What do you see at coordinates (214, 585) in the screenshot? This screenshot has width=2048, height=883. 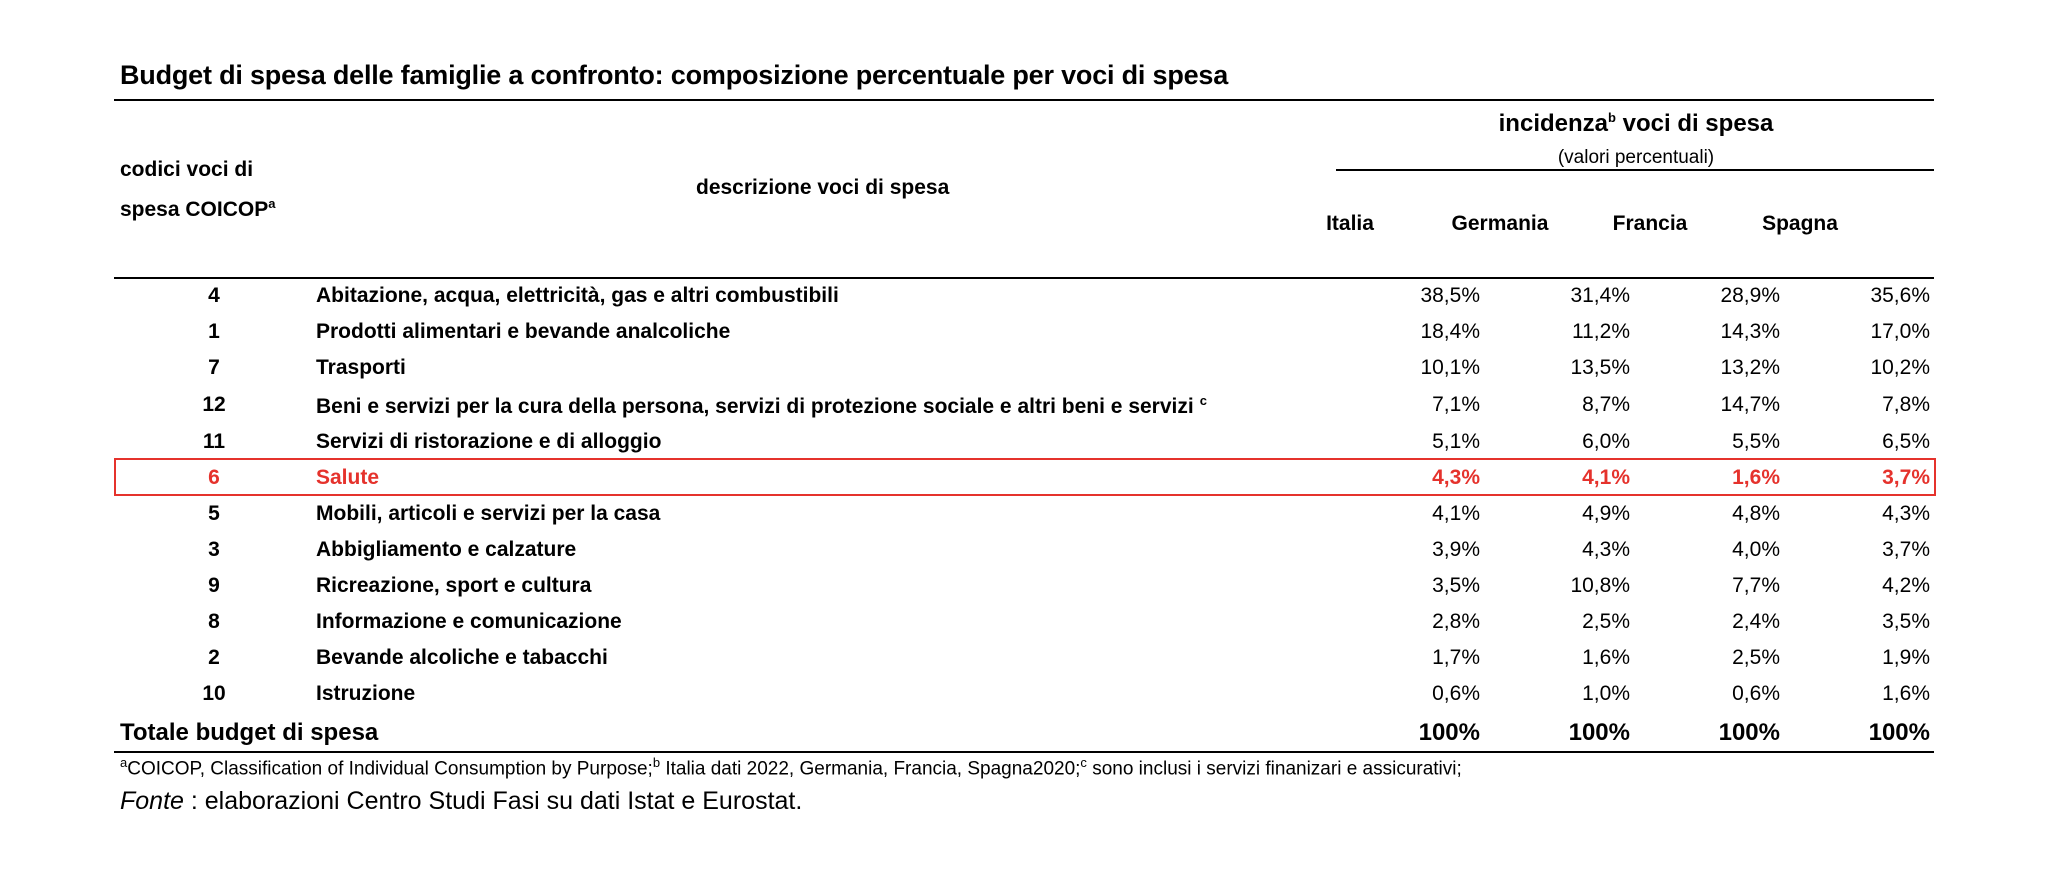 I see `row-code: 9` at bounding box center [214, 585].